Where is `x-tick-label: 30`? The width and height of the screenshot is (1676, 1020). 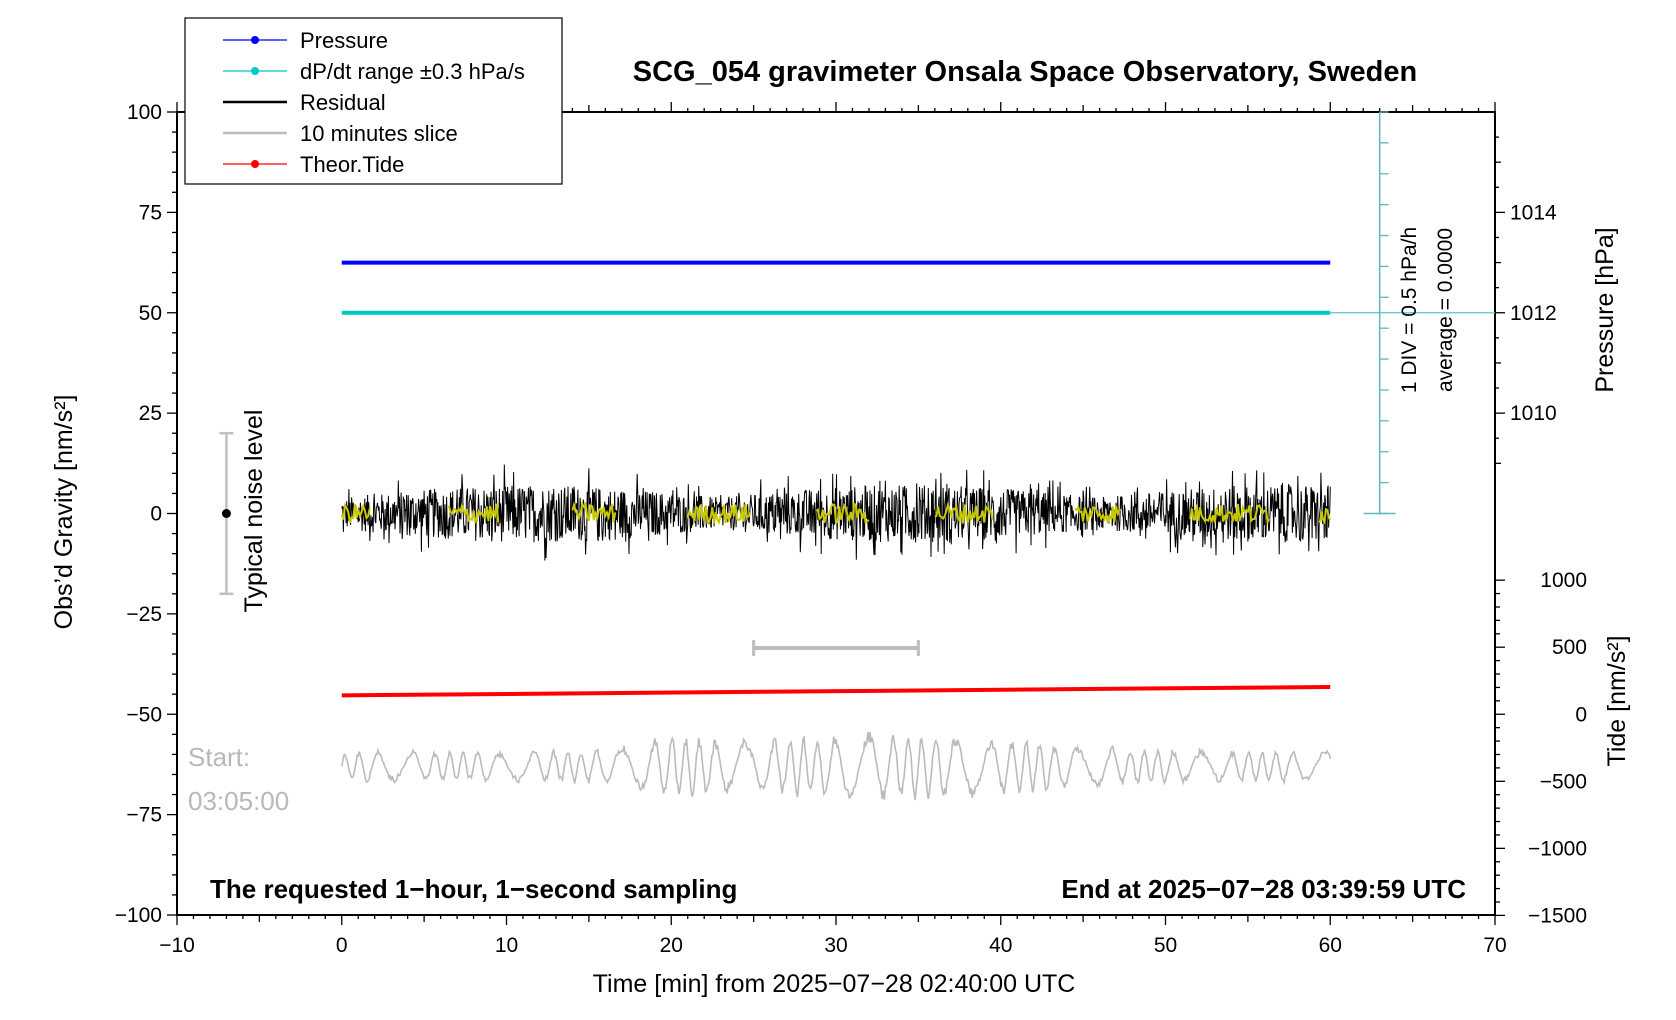
x-tick-label: 30 is located at coordinates (835, 945).